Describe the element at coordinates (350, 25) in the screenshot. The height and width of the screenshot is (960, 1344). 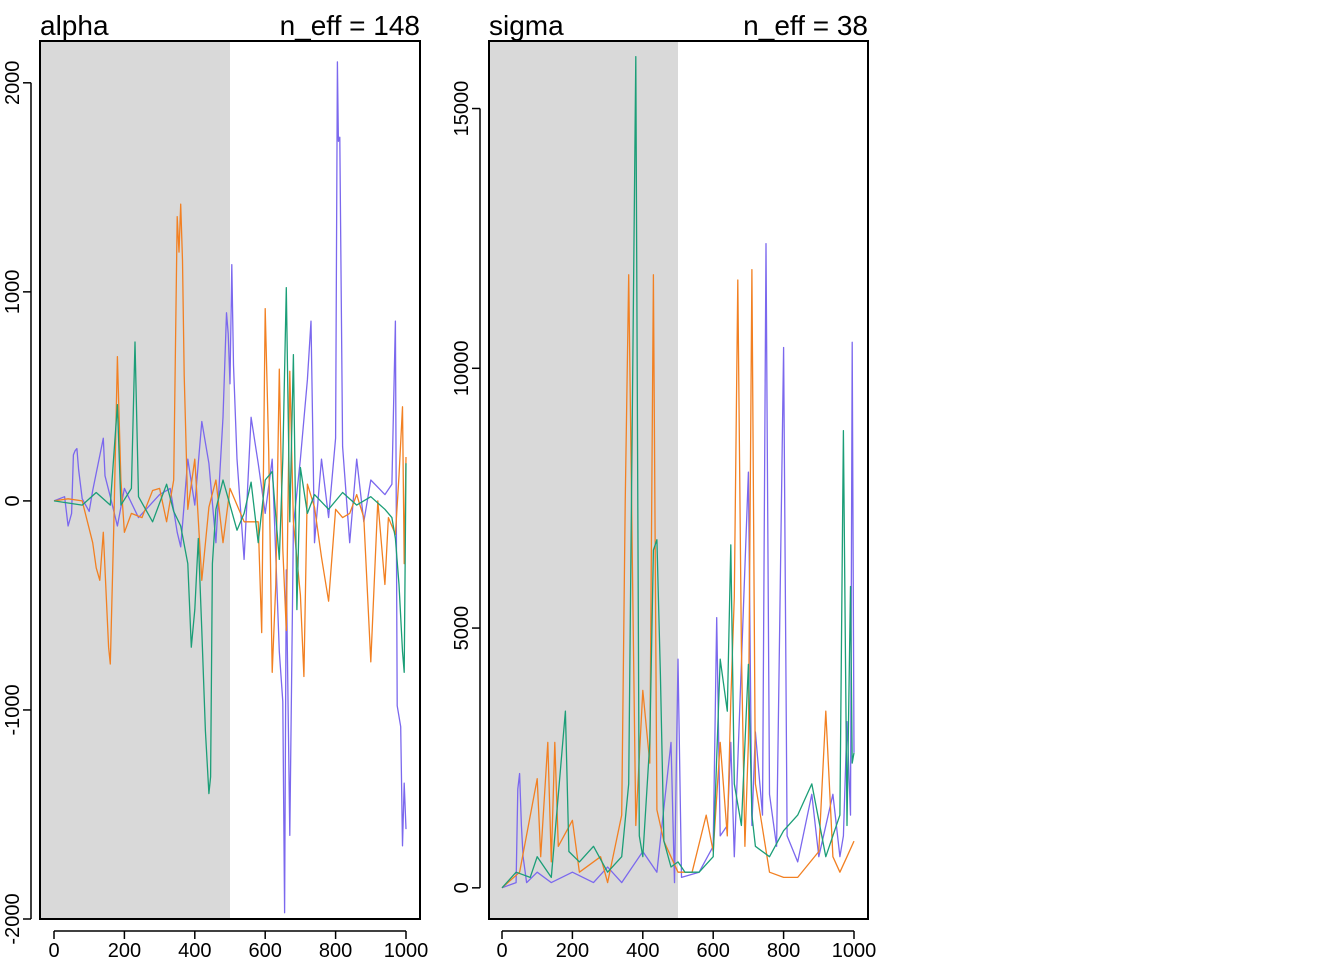
I see `n-eff-annotation: n_eff = 148` at that location.